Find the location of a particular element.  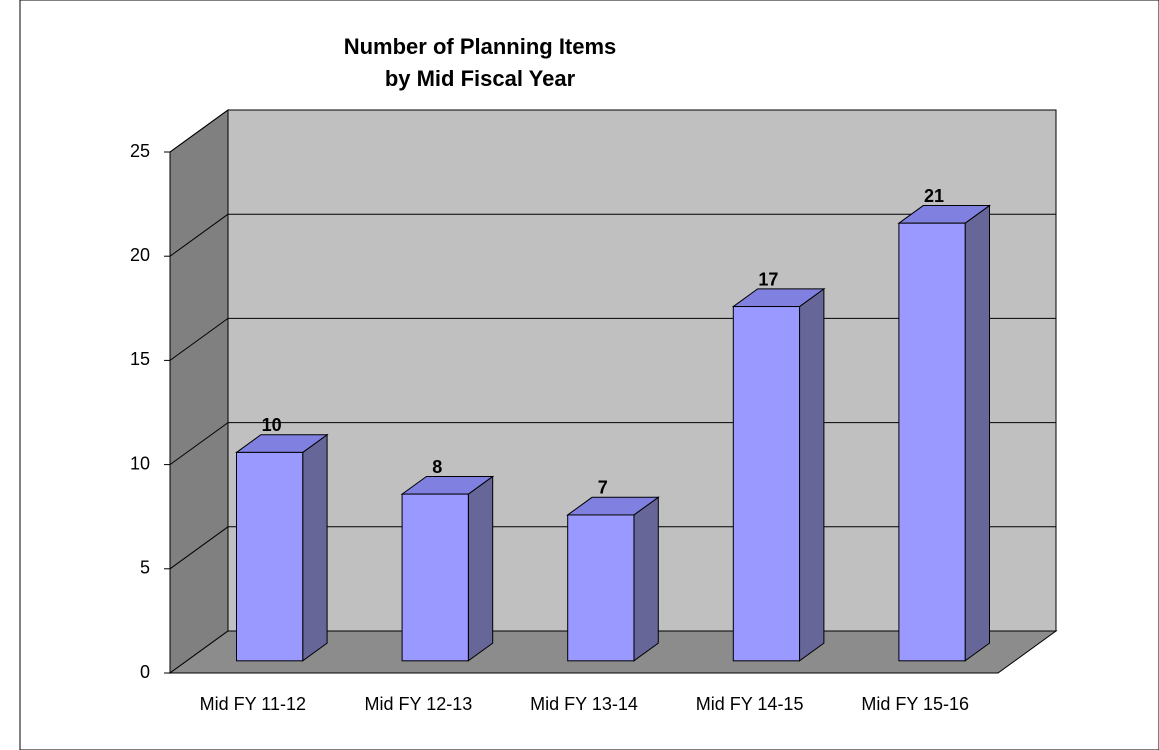

data-label: 17 is located at coordinates (768, 279).